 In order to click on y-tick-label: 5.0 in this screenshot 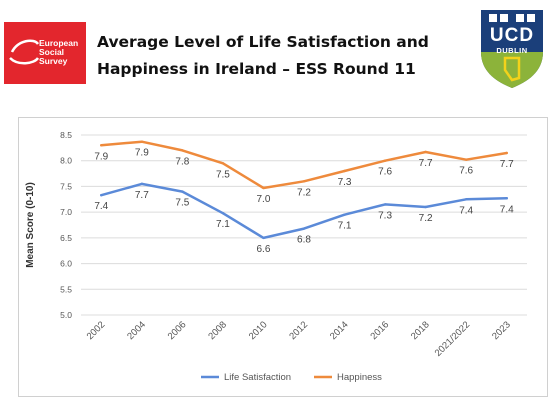, I will do `click(66, 315)`.